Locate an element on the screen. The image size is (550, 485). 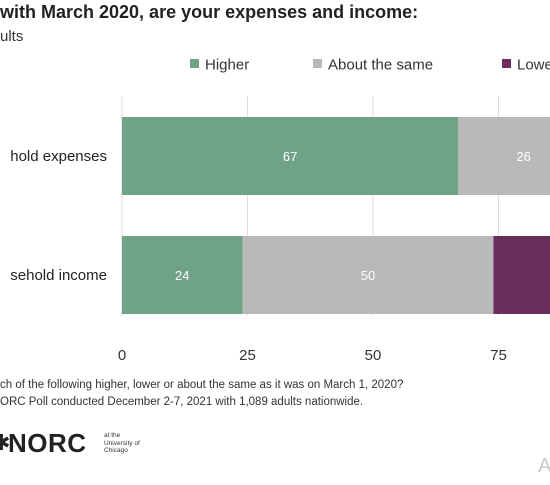
data-label-higher-0: 67 is located at coordinates (290, 156).